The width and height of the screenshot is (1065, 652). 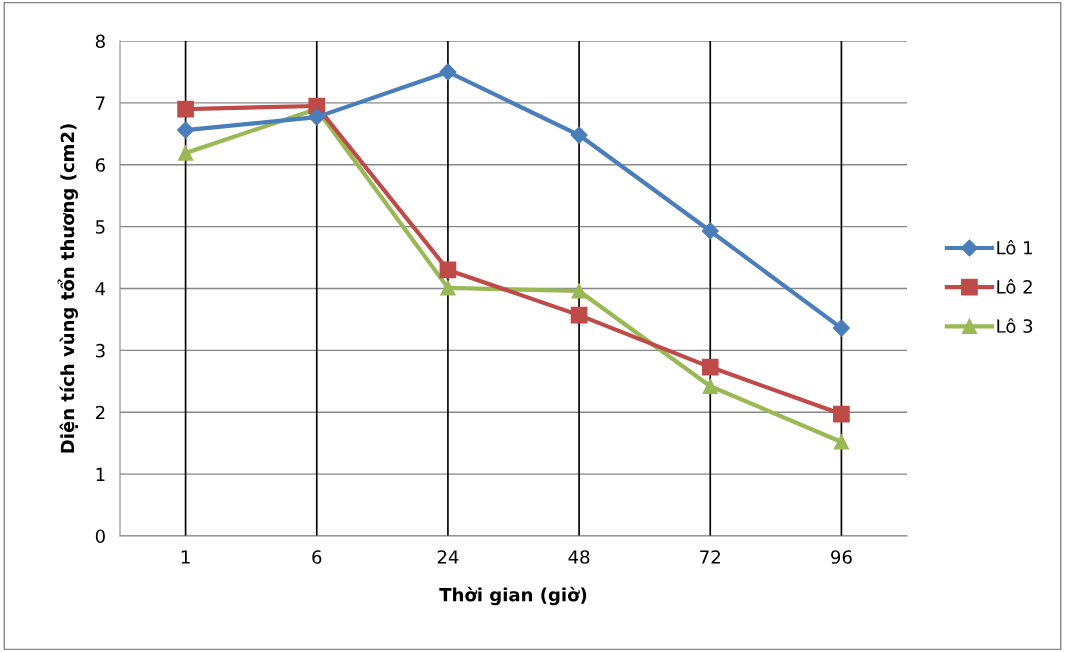 What do you see at coordinates (100, 536) in the screenshot?
I see `y-tick-label: 0` at bounding box center [100, 536].